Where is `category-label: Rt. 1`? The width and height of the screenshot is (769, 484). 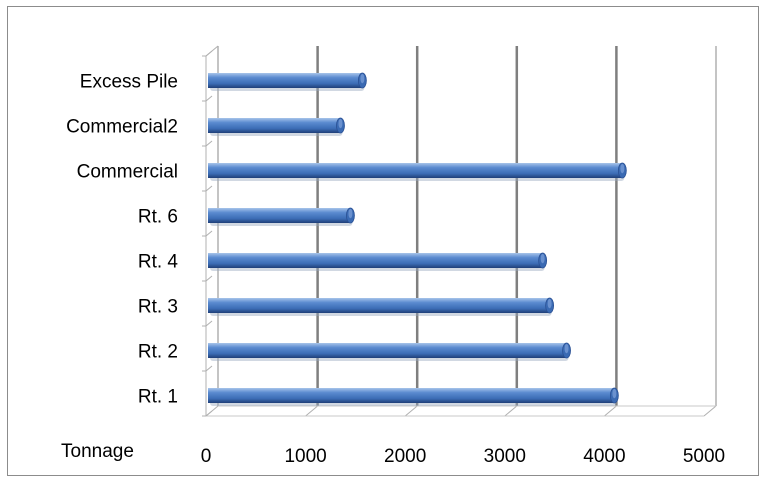 category-label: Rt. 1 is located at coordinates (158, 397).